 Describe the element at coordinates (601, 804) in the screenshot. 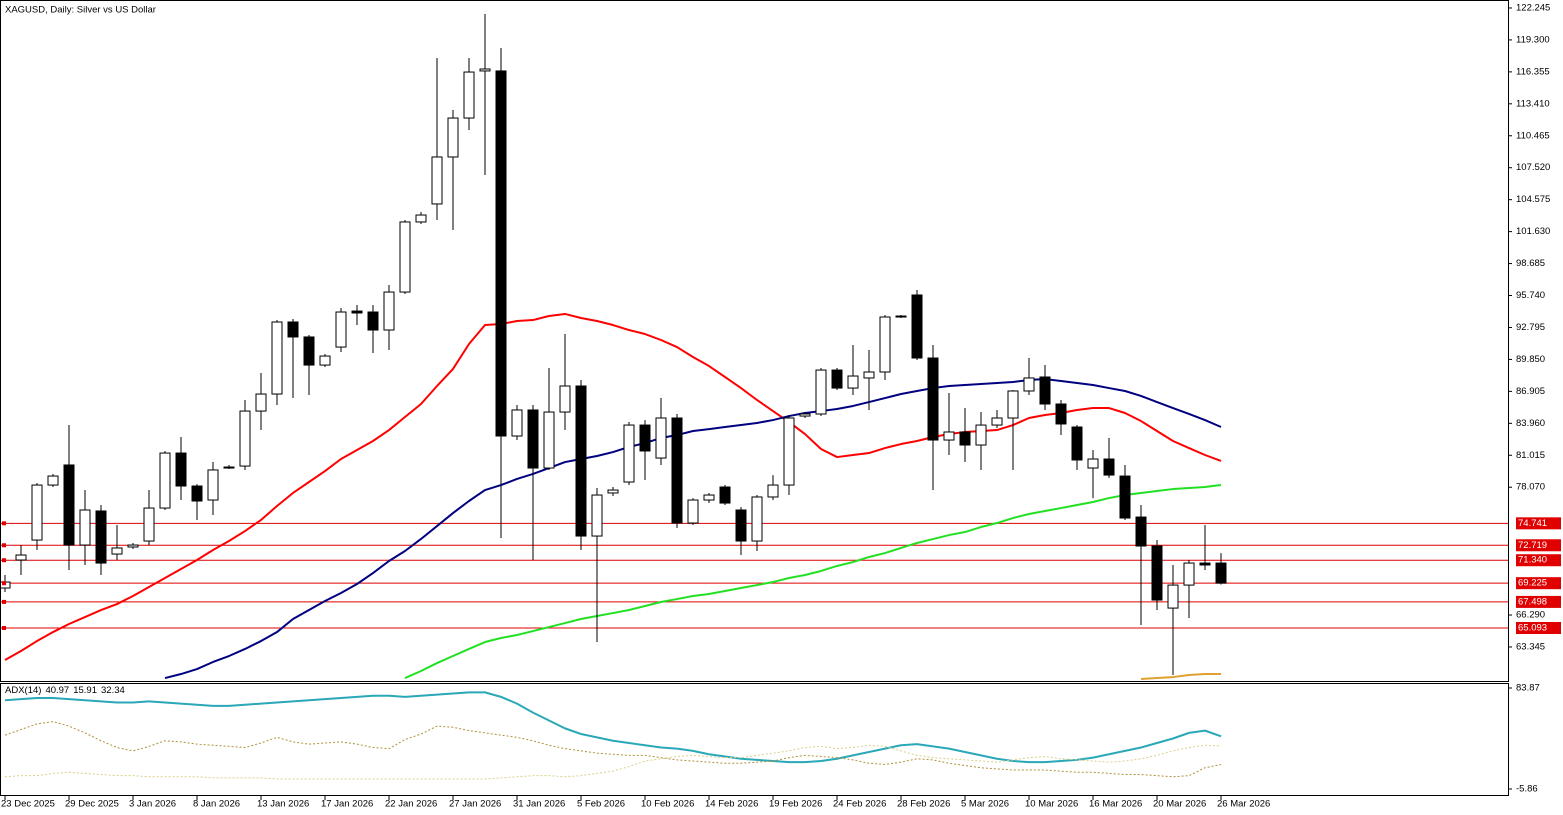

I see `x-tick-label: 5 Feb 2026` at that location.